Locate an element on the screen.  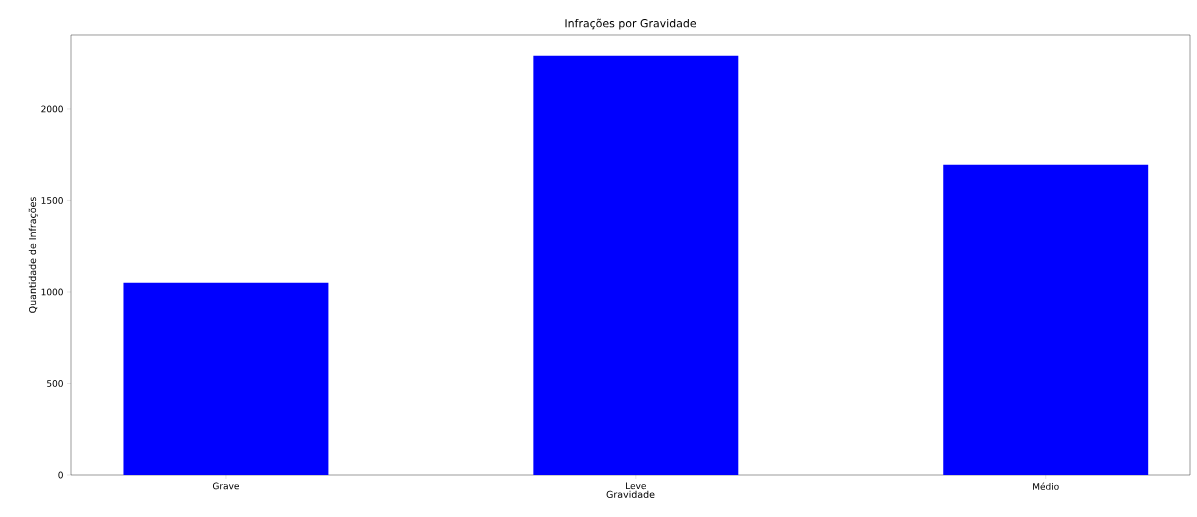
x-tick-label: Médio is located at coordinates (1046, 486).